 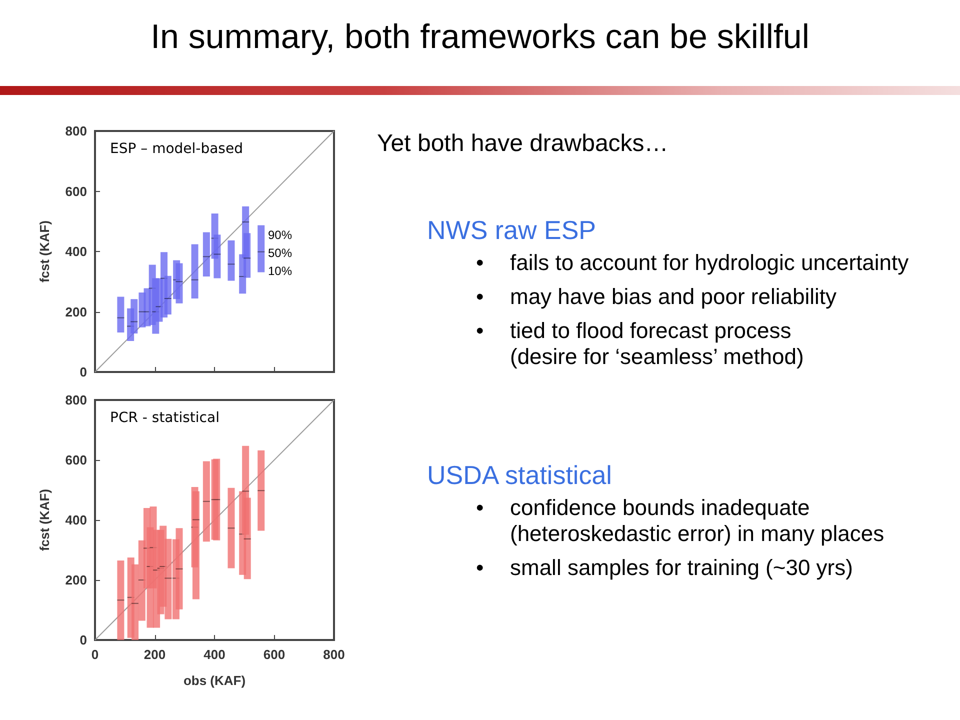 What do you see at coordinates (656, 297) in the screenshot?
I see `text: • may have bias and poor reliability` at bounding box center [656, 297].